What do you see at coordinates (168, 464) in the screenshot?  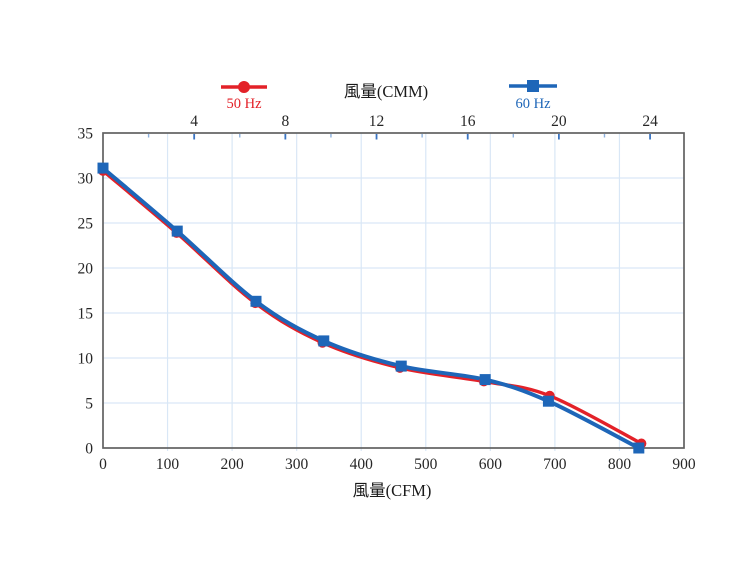 I see `x-axis-tick-label: 100` at bounding box center [168, 464].